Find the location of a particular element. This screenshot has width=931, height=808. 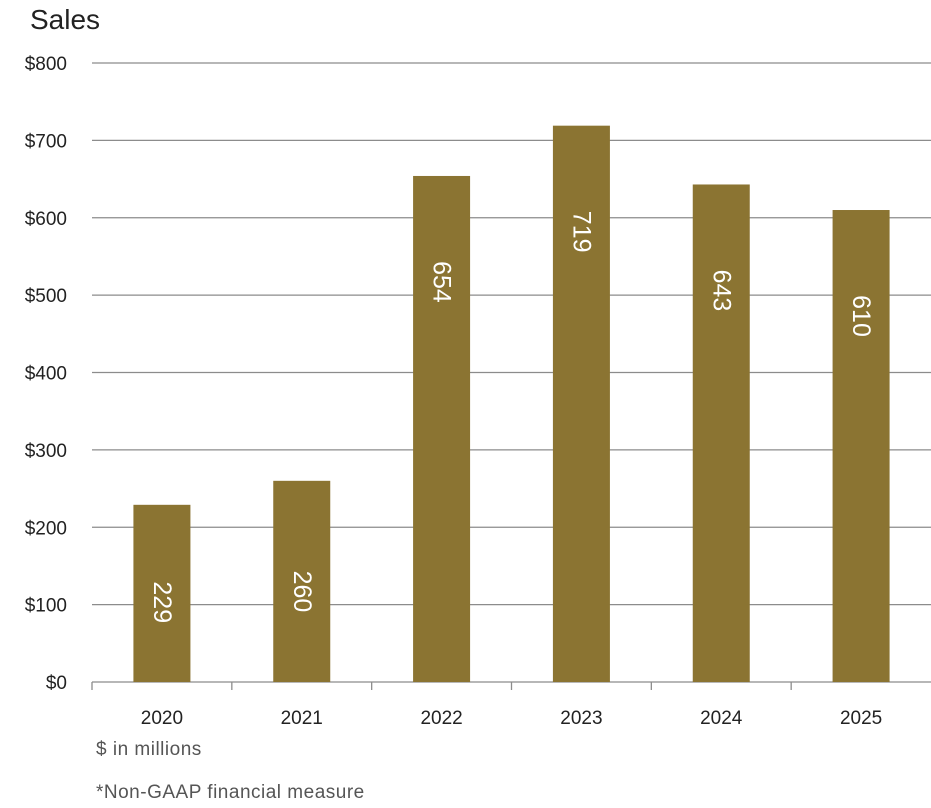

bar-value-label: 610 is located at coordinates (861, 316).